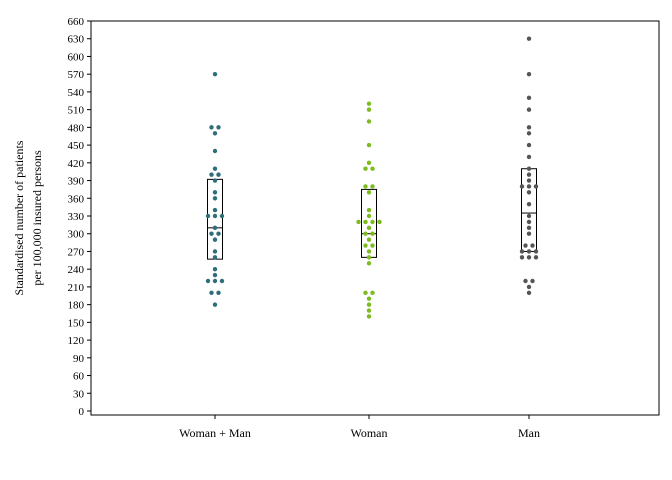 The height and width of the screenshot is (480, 672). Describe the element at coordinates (76, 270) in the screenshot. I see `y-tick-label: 240` at that location.